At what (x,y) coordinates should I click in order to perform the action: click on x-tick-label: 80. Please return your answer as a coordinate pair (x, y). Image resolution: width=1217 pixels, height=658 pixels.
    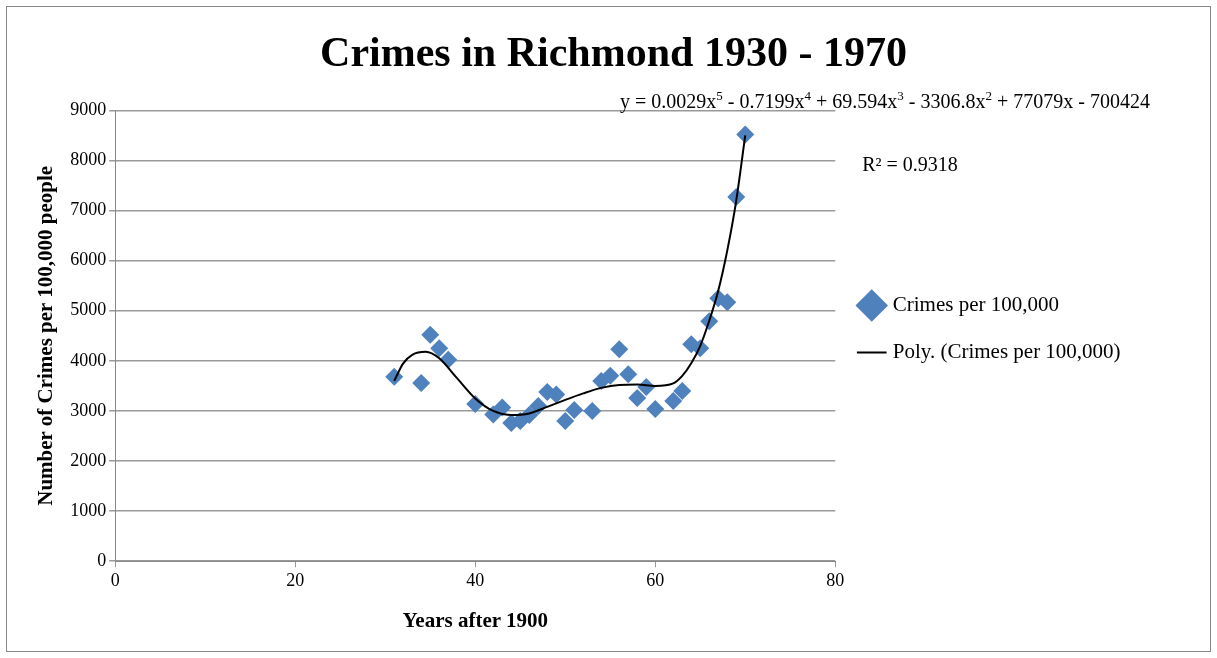
    Looking at the image, I should click on (835, 579).